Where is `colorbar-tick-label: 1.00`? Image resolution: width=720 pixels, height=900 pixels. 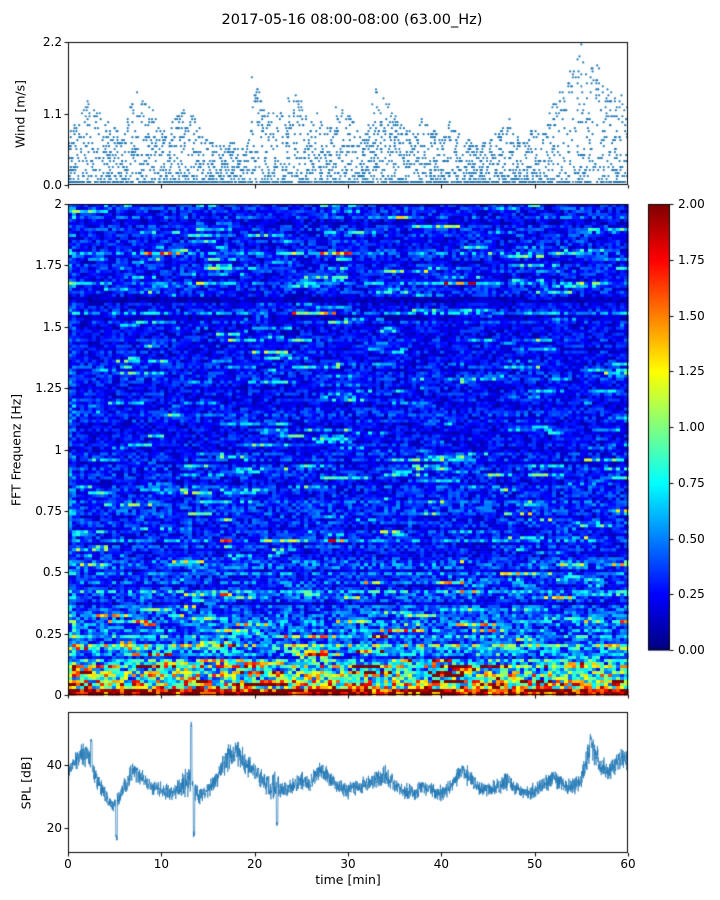
colorbar-tick-label: 1.00 is located at coordinates (691, 427).